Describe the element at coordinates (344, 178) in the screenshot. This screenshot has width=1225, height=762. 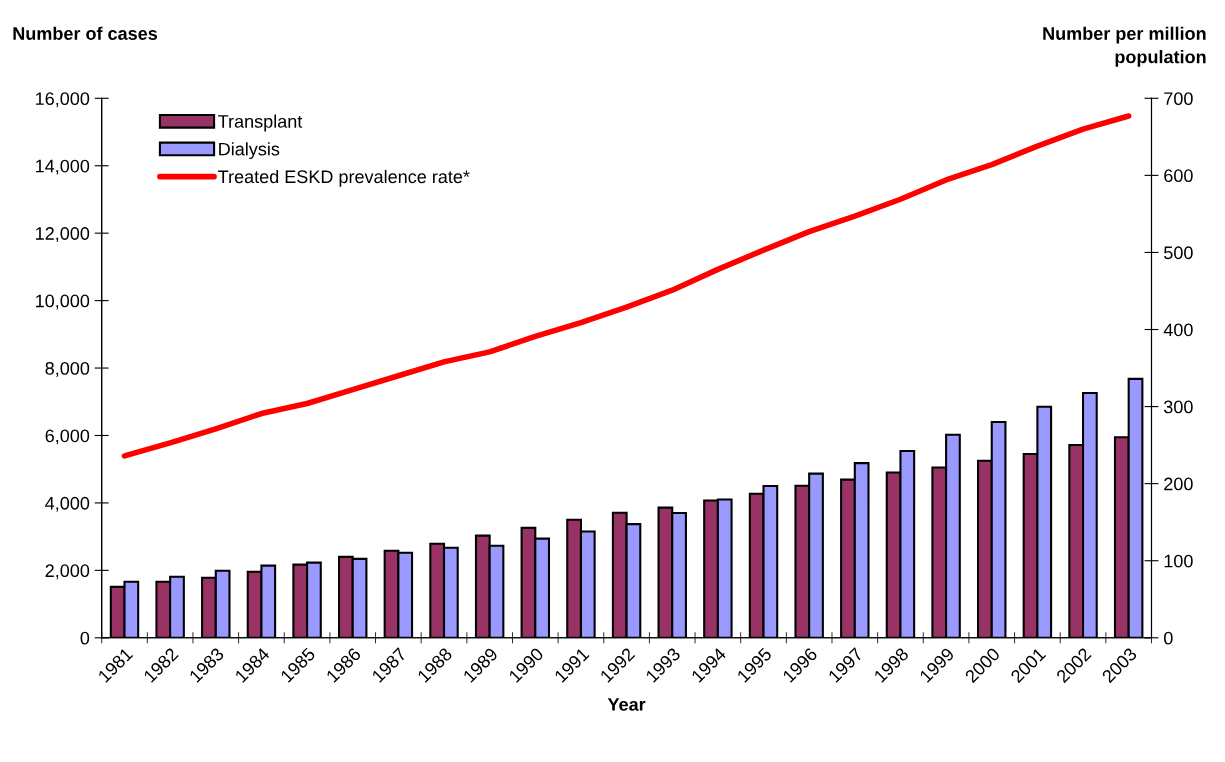
I see `legend-label: Treated ESKD prevalence rate*` at that location.